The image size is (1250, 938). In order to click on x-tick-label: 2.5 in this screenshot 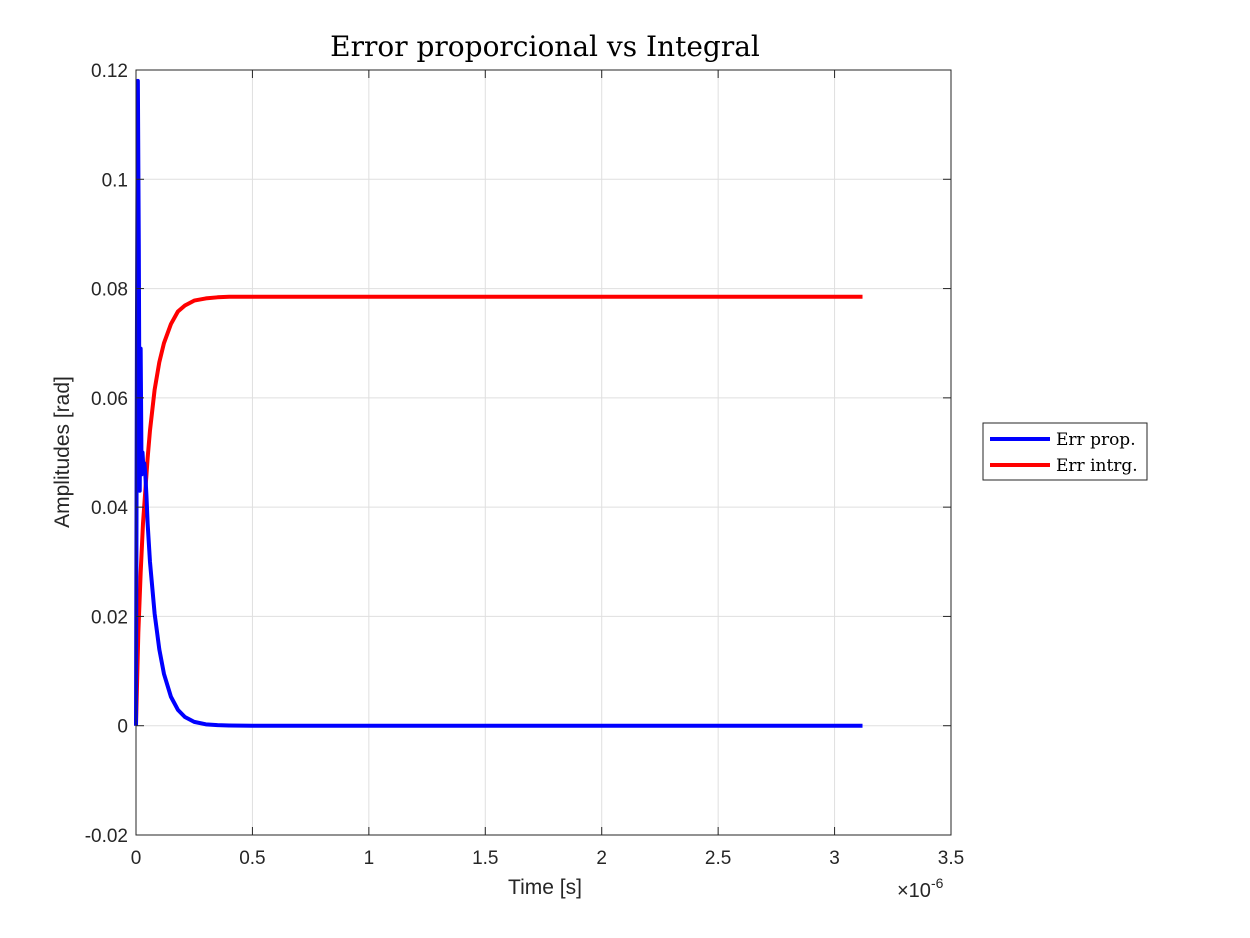, I will do `click(718, 858)`.